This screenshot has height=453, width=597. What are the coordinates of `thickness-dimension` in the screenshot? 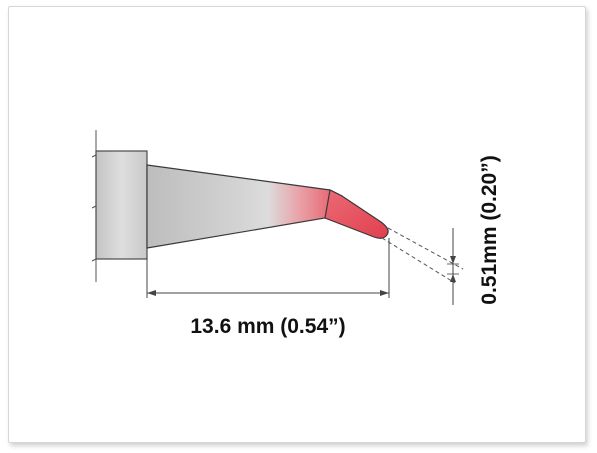 It's located at (453, 266).